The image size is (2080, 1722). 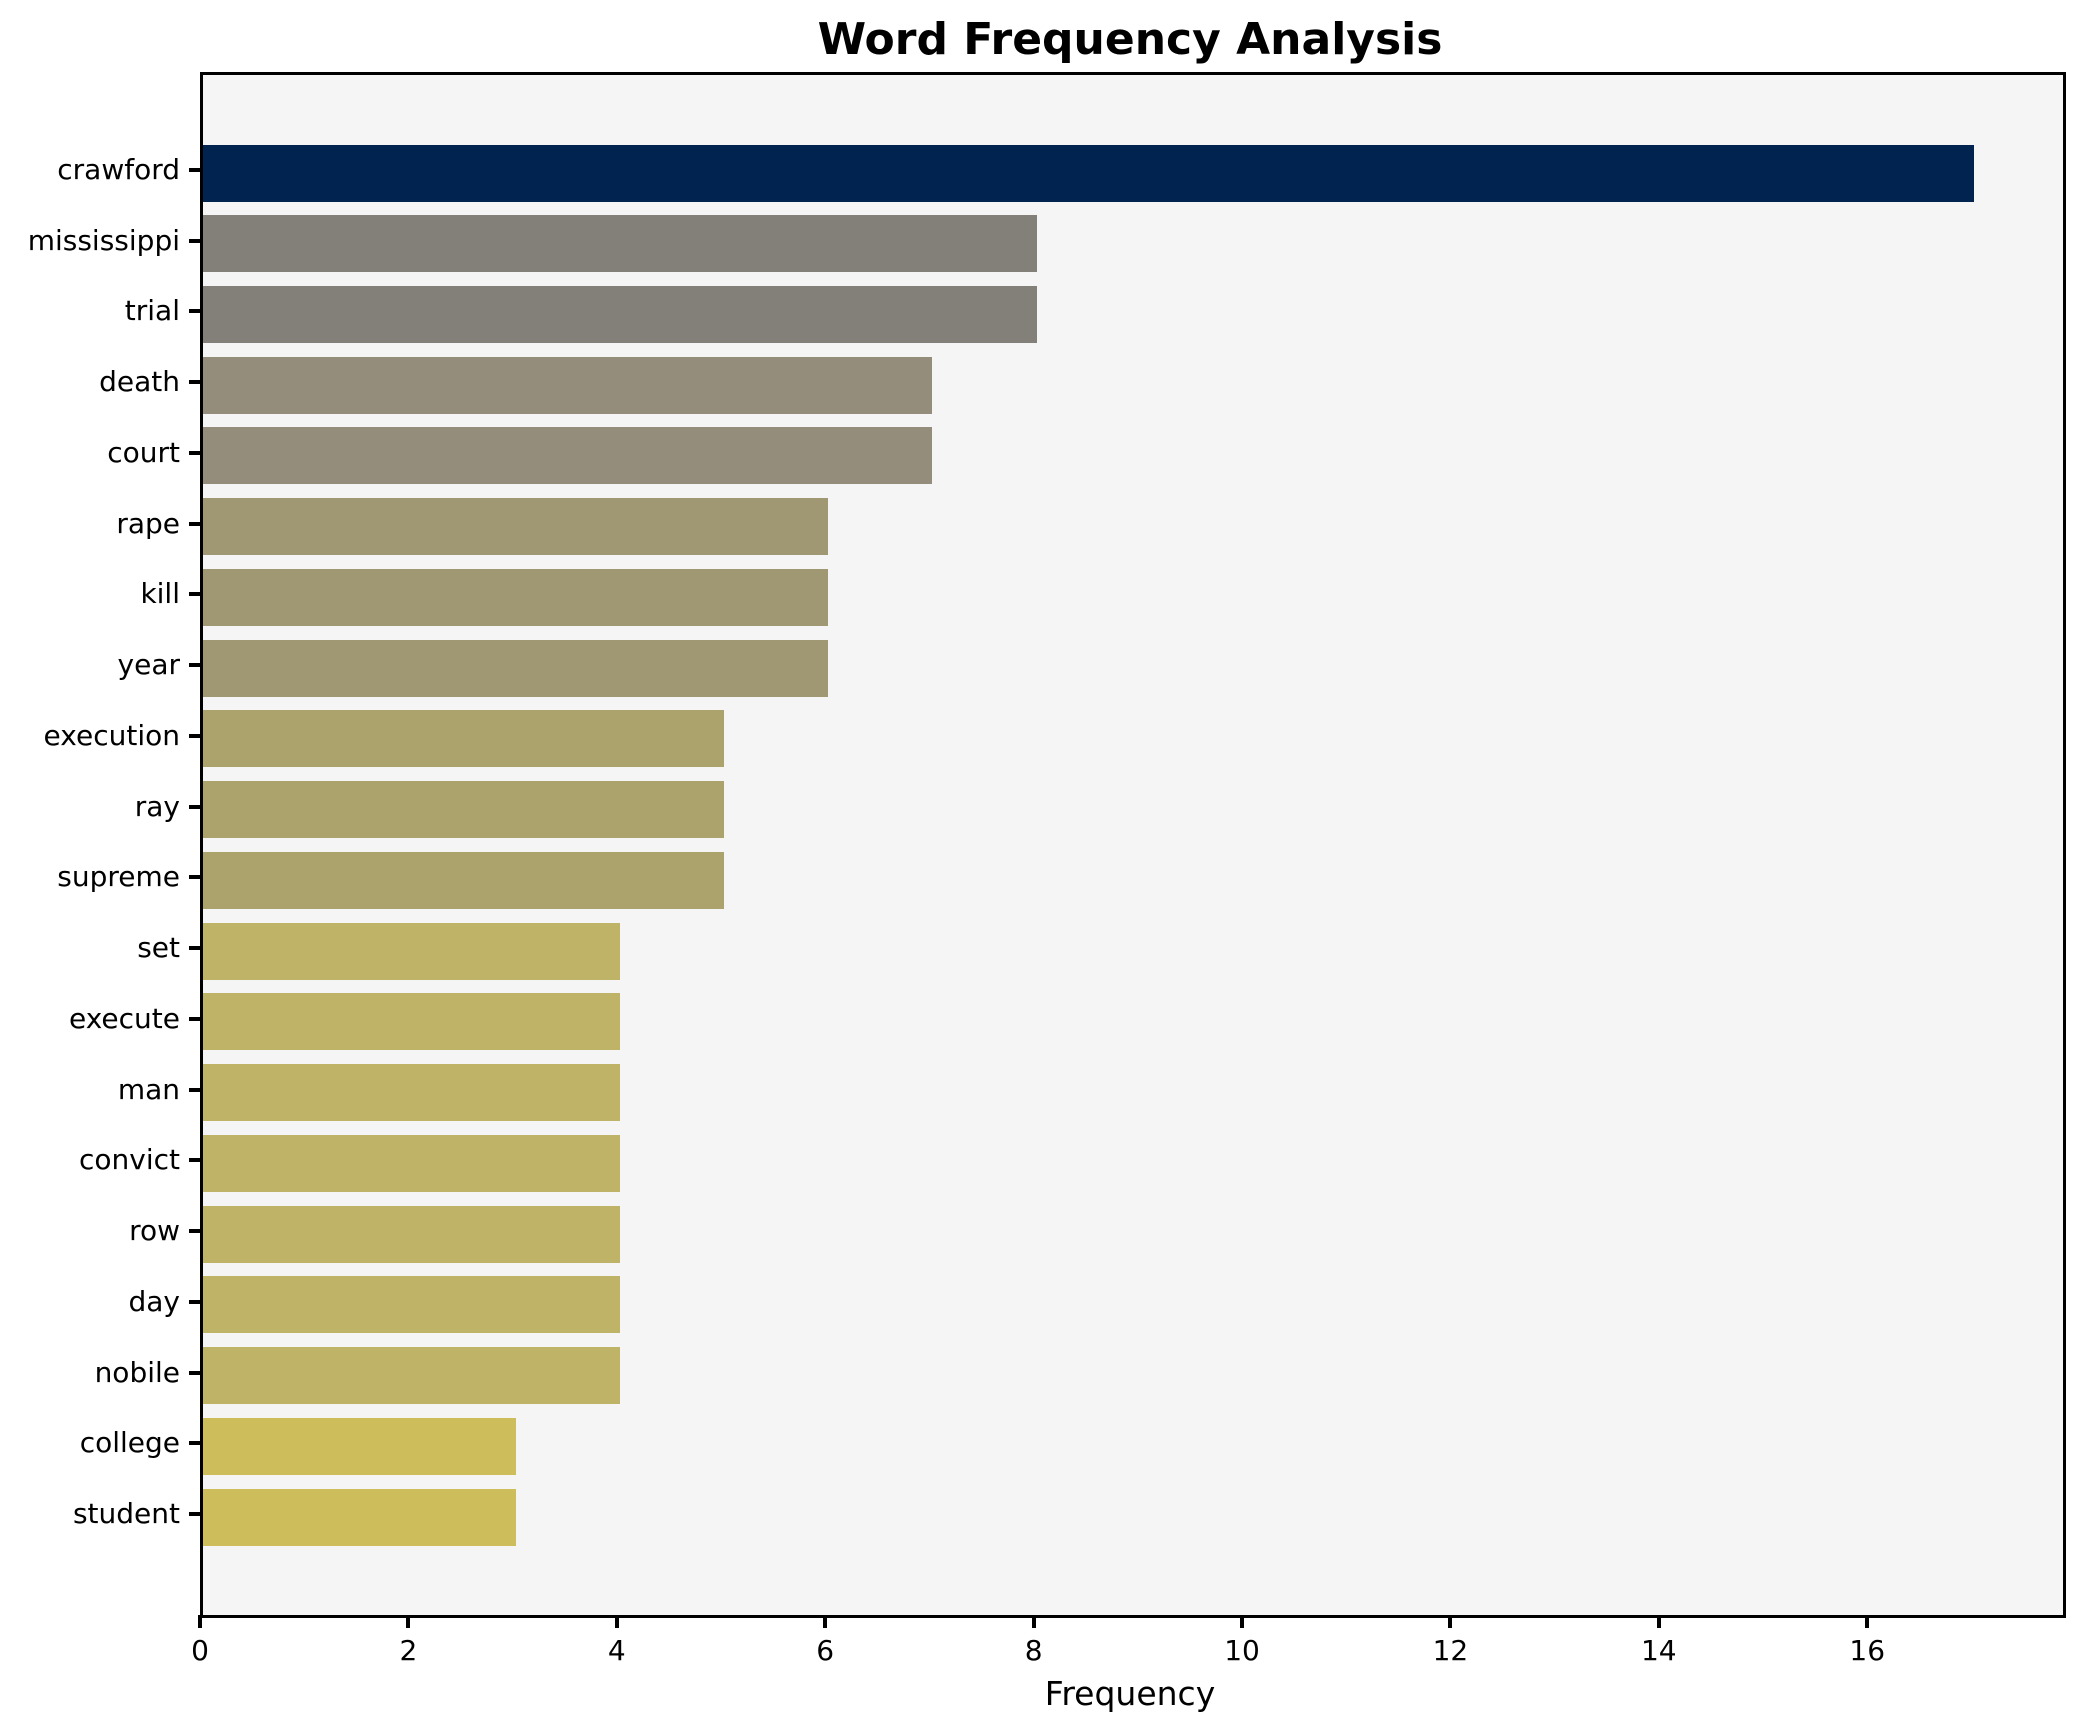 I want to click on y-tick-label-set: set, so click(x=158, y=948).